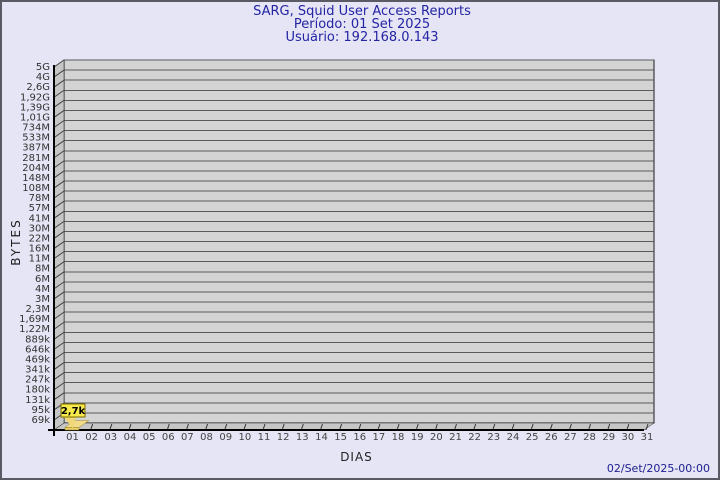 Image resolution: width=720 pixels, height=480 pixels. Describe the element at coordinates (91, 437) in the screenshot. I see `x-tick-label: 02` at that location.